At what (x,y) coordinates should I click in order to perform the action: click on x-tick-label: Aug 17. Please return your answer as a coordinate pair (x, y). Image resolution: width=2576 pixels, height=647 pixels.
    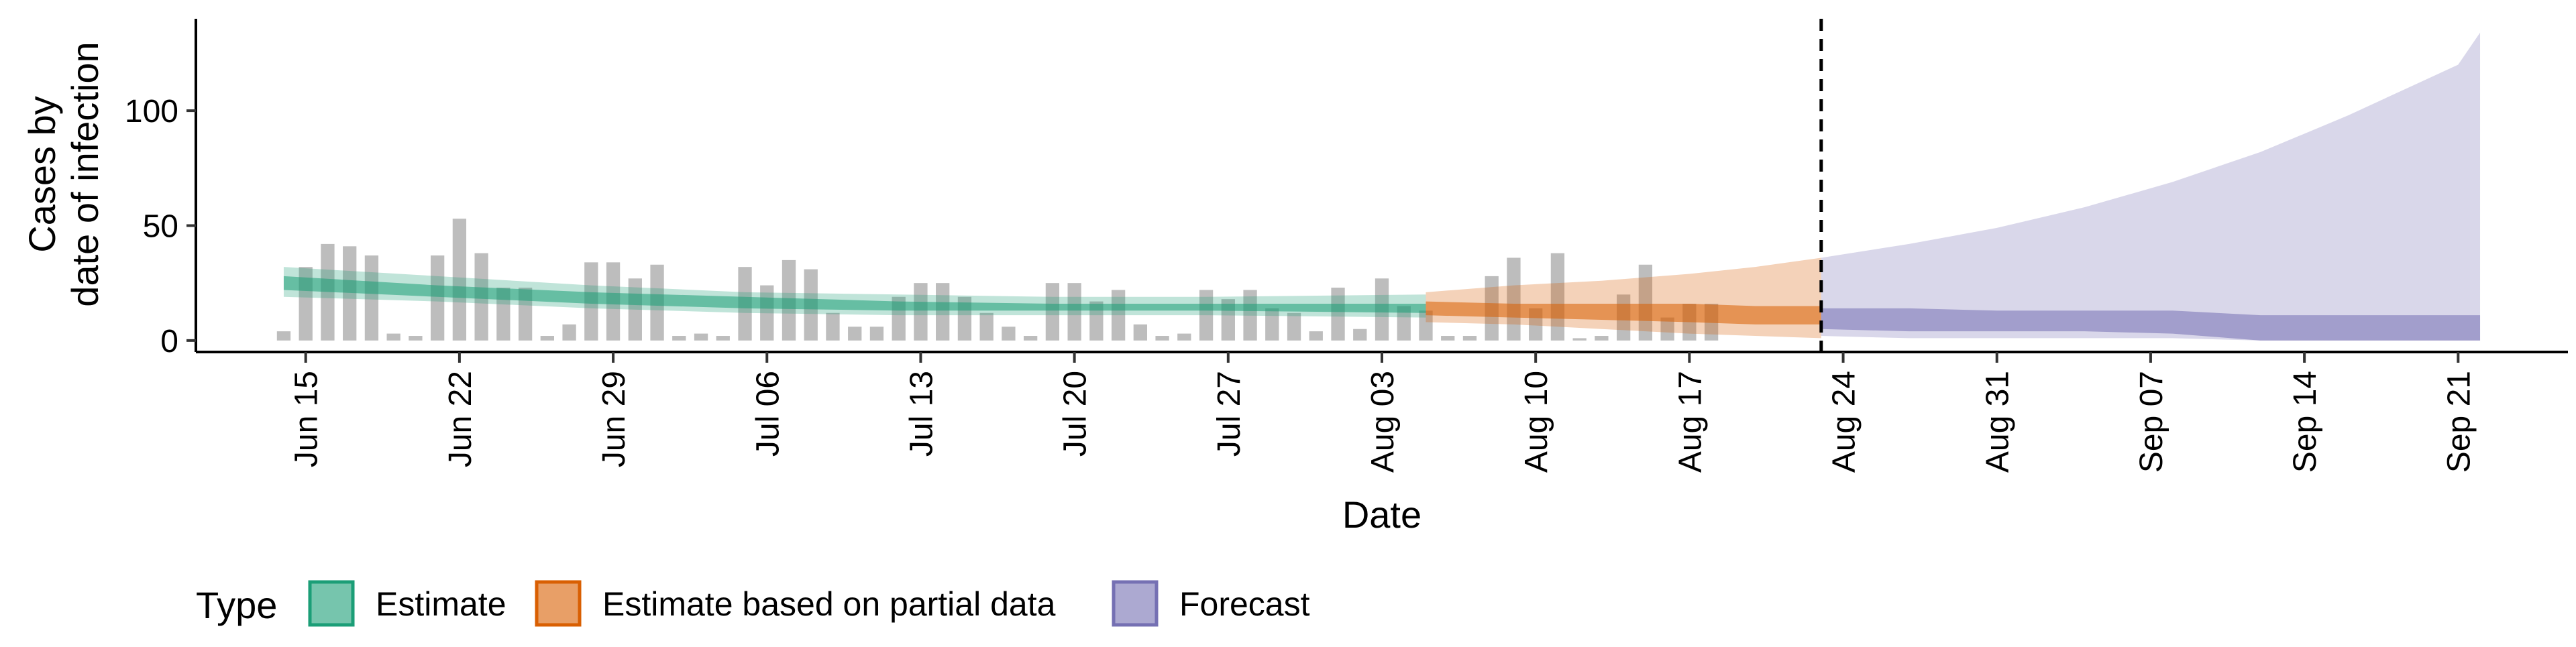
    Looking at the image, I should click on (1690, 422).